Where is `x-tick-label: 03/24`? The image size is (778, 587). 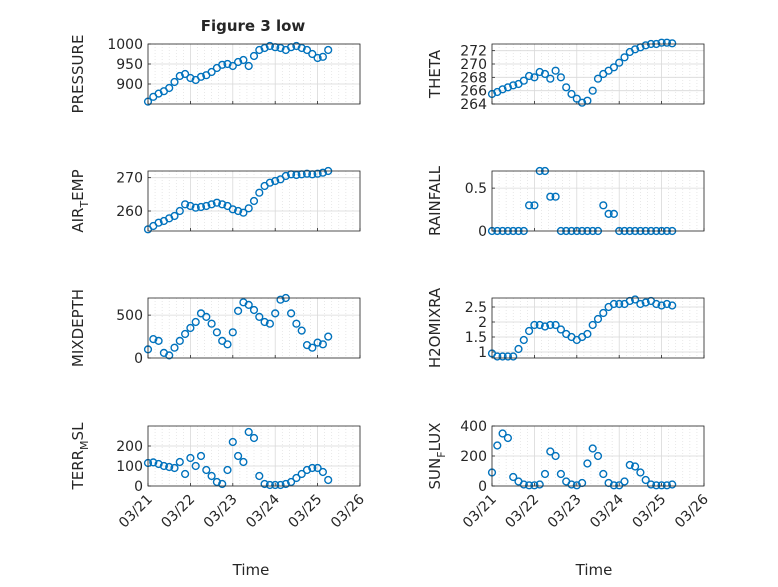 x-tick-label: 03/24 is located at coordinates (607, 511).